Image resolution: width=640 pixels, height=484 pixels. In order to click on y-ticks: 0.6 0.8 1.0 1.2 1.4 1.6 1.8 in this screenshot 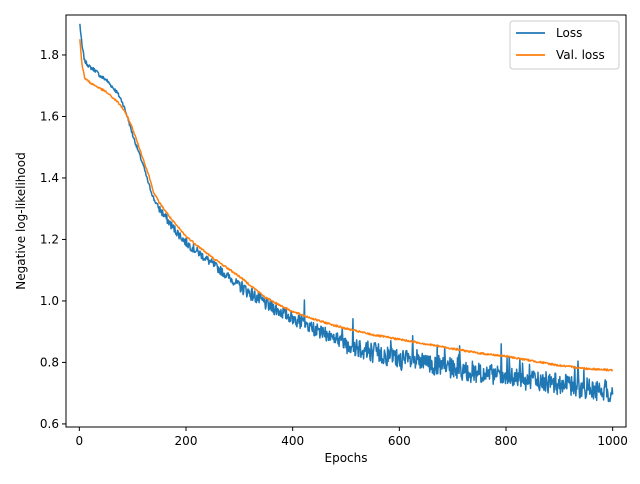, I will do `click(53, 239)`.